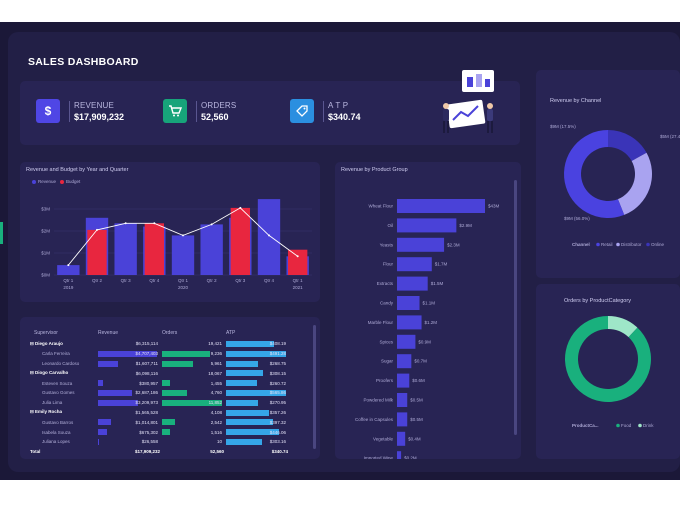  What do you see at coordinates (159, 344) in the screenshot?
I see `table-row: ⊟ Diego Araujo $6,315,114 19,421 $408.19` at bounding box center [159, 344].